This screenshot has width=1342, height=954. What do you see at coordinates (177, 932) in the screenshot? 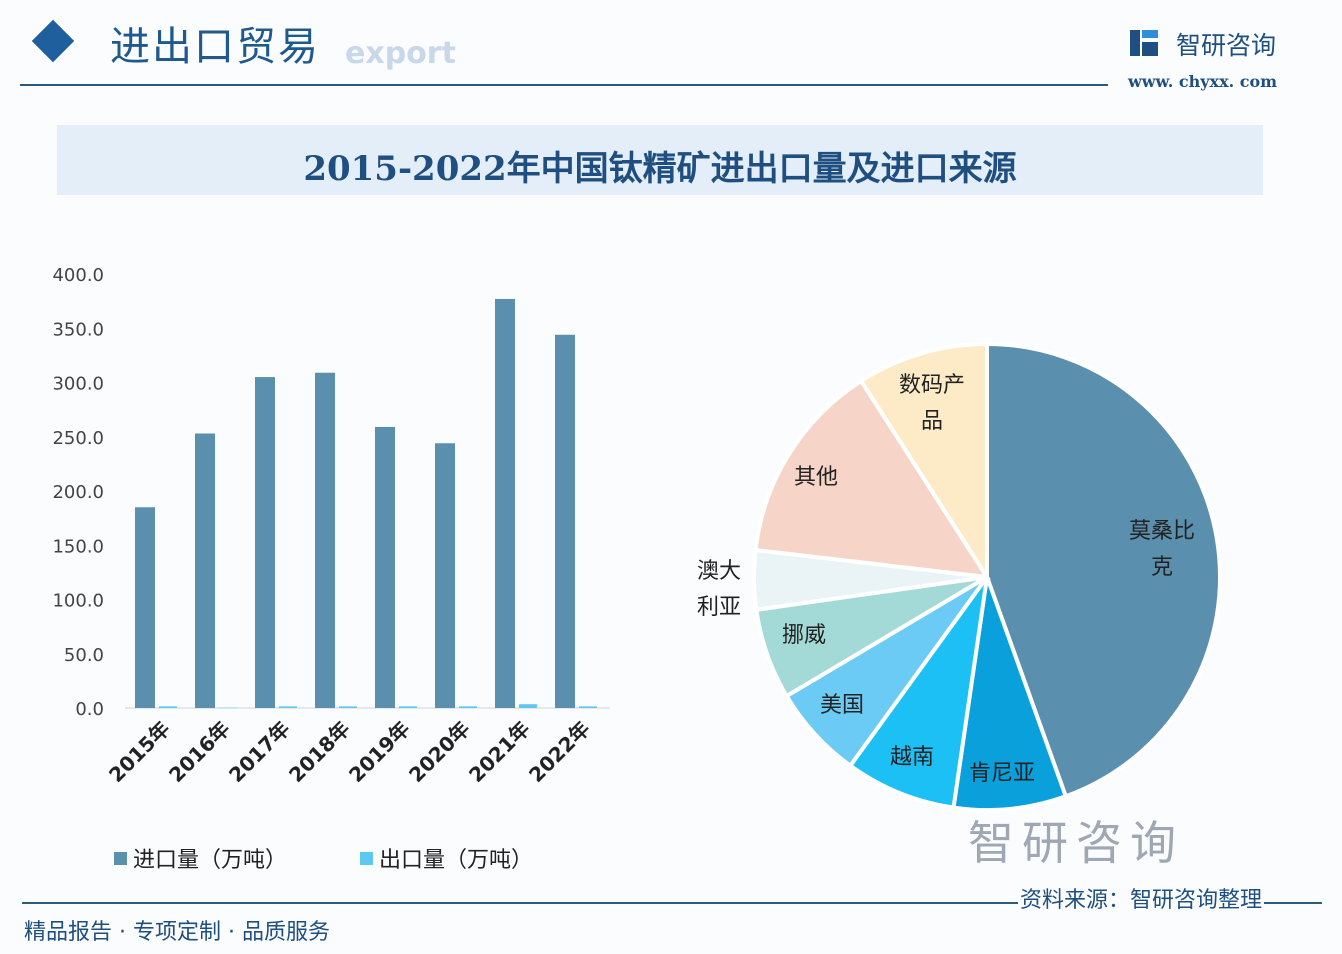
I see `footer-tagline: 精品报告 · 专项定制 · 品质服务` at bounding box center [177, 932].